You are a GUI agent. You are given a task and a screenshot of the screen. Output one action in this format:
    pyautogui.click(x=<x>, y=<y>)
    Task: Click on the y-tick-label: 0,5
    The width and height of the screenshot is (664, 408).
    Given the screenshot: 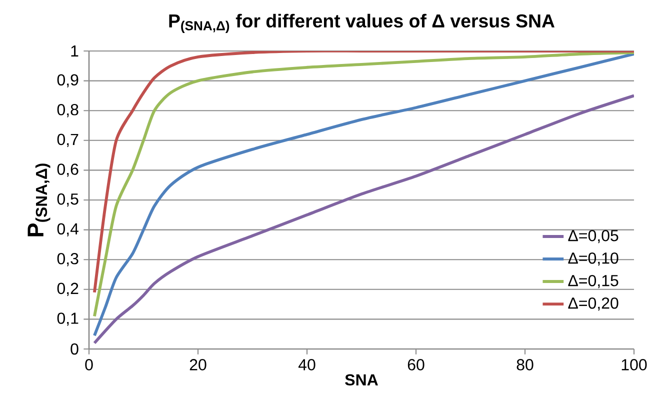 What is the action you would take?
    pyautogui.click(x=67, y=200)
    